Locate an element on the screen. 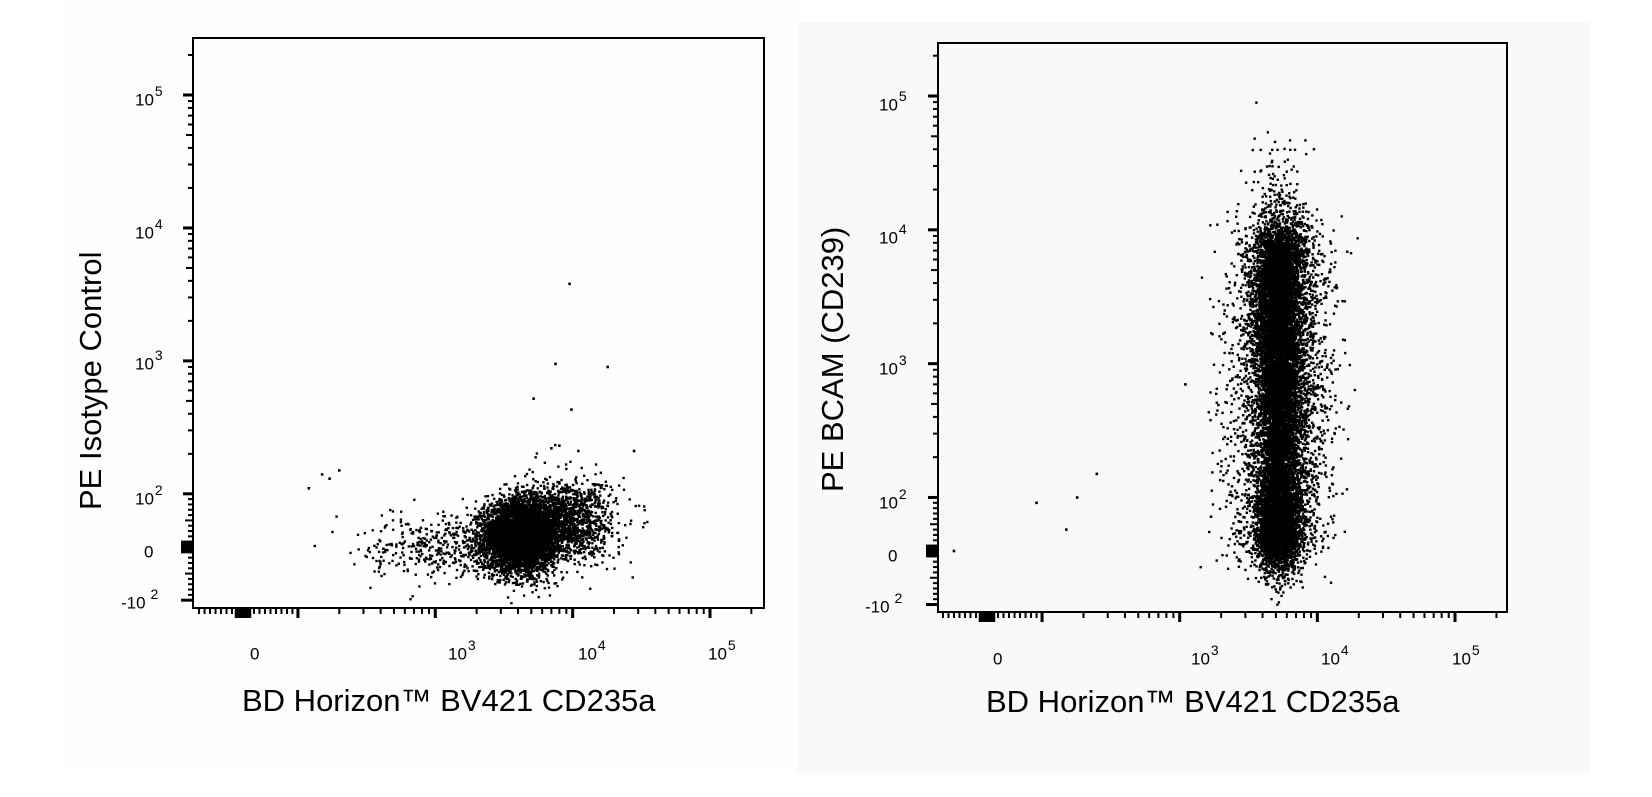 The image size is (1652, 797). scatter-dots is located at coordinates (478, 443).